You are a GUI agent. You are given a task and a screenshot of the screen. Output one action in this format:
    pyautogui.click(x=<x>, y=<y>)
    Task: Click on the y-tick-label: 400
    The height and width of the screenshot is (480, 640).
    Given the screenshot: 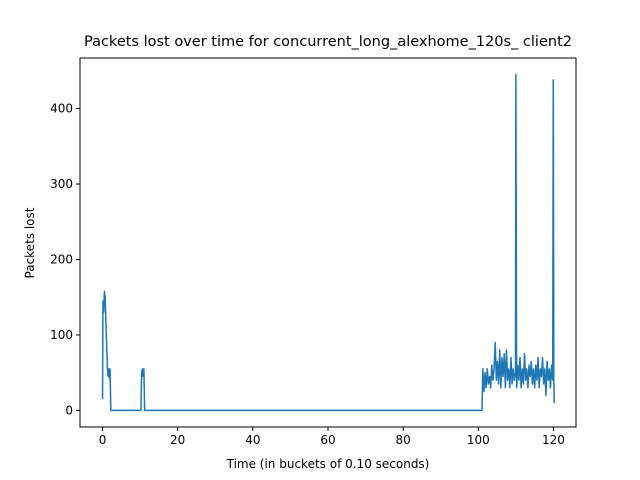 What is the action you would take?
    pyautogui.click(x=61, y=109)
    